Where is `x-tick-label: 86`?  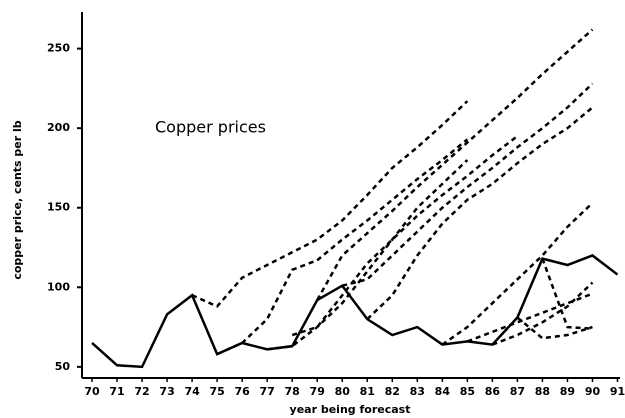
x-tick-label: 86 is located at coordinates (493, 391).